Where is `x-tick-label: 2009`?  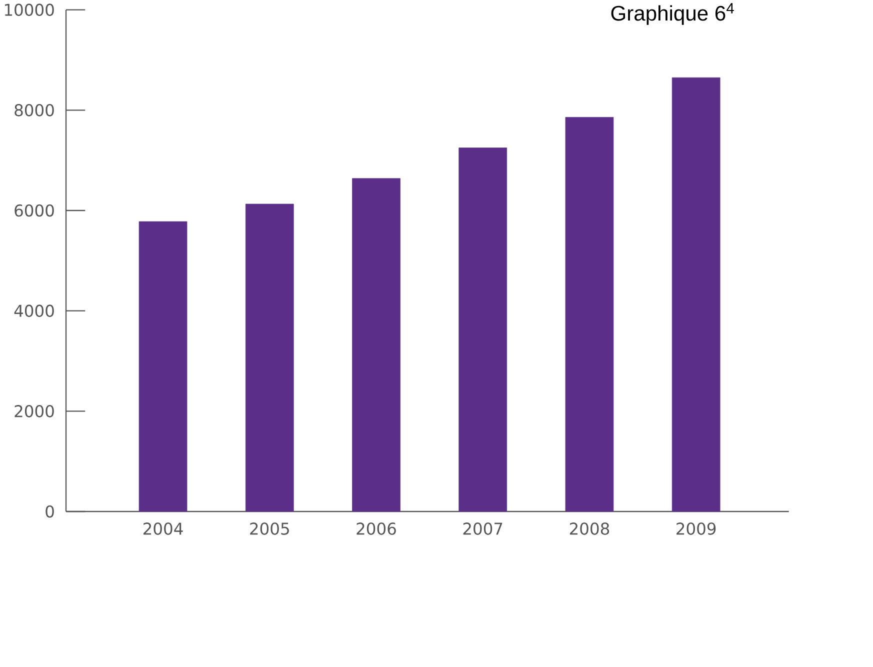
x-tick-label: 2009 is located at coordinates (696, 528).